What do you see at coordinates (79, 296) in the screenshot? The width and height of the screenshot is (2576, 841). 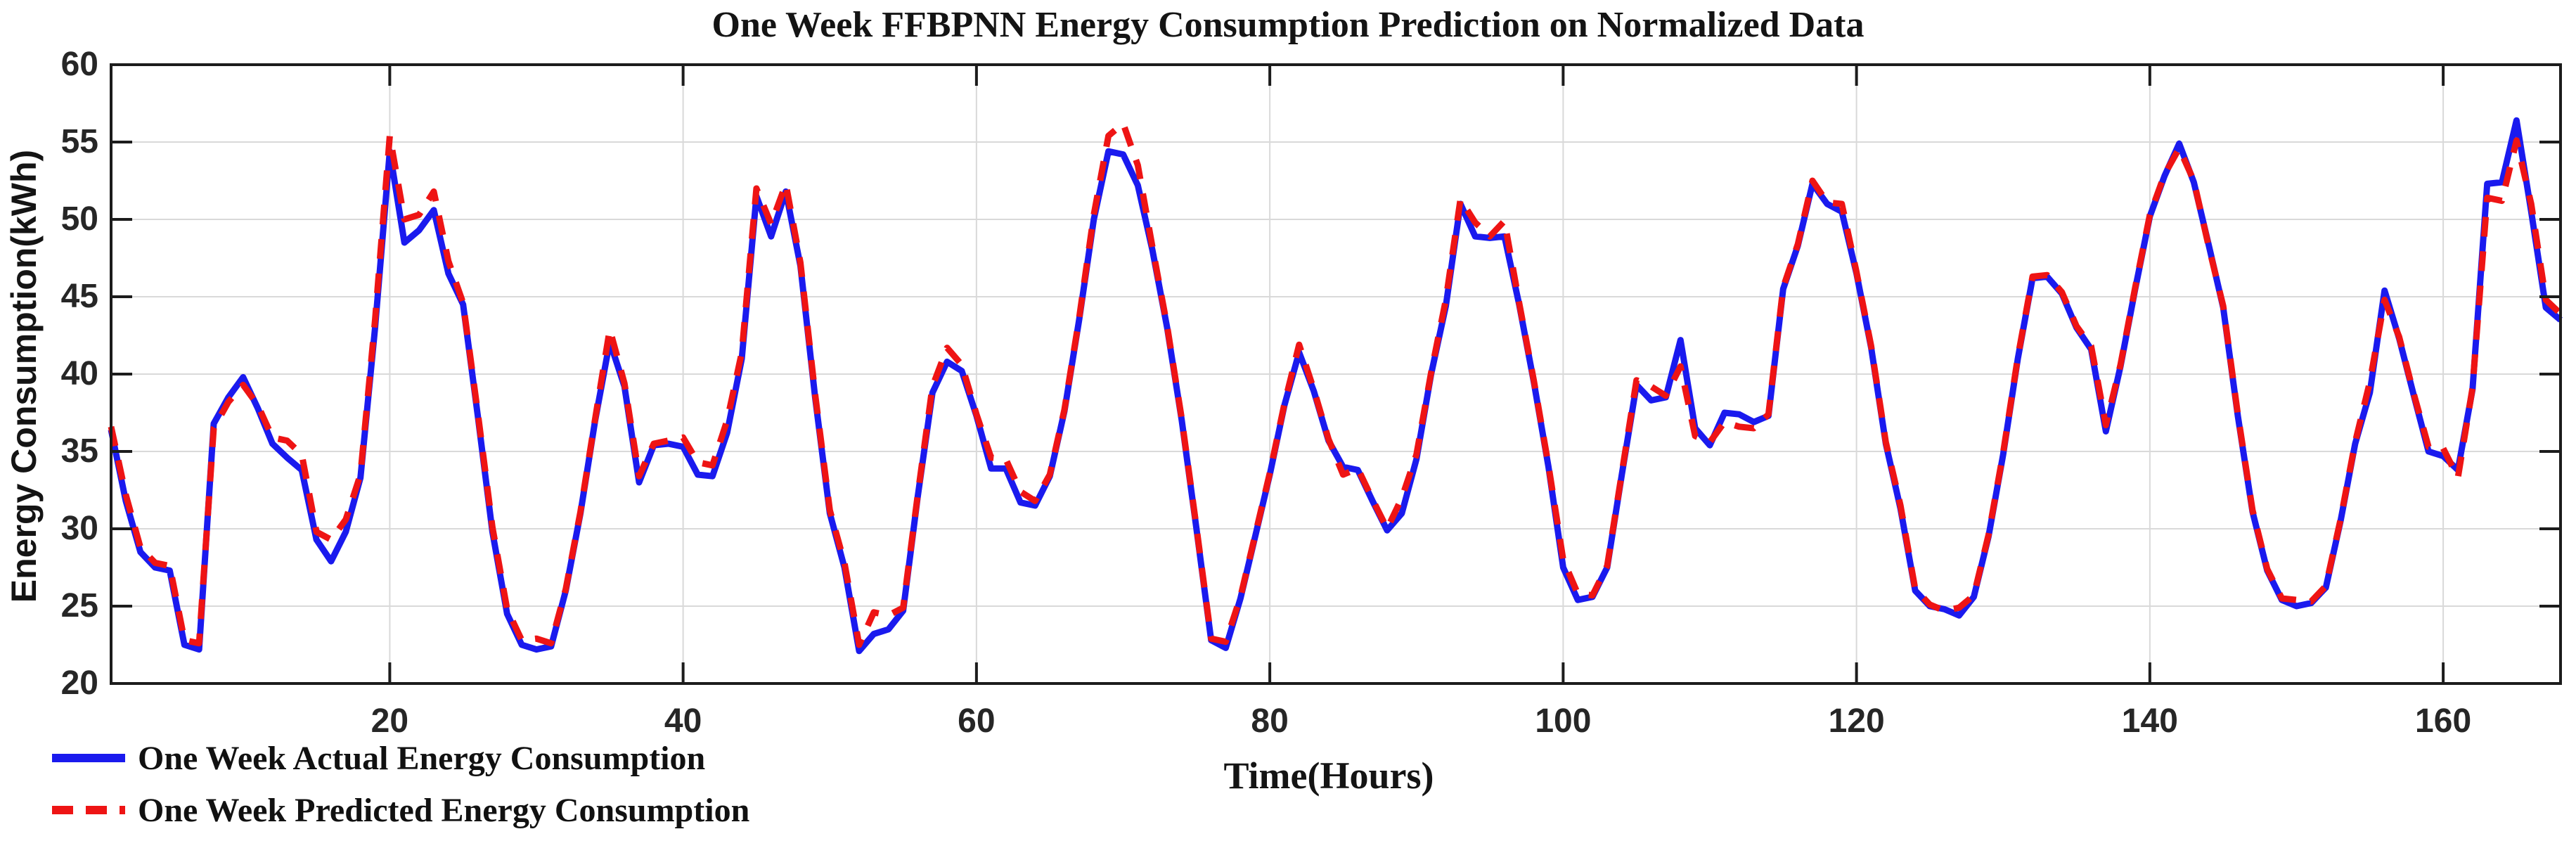 I see `y-tick-label: 45` at bounding box center [79, 296].